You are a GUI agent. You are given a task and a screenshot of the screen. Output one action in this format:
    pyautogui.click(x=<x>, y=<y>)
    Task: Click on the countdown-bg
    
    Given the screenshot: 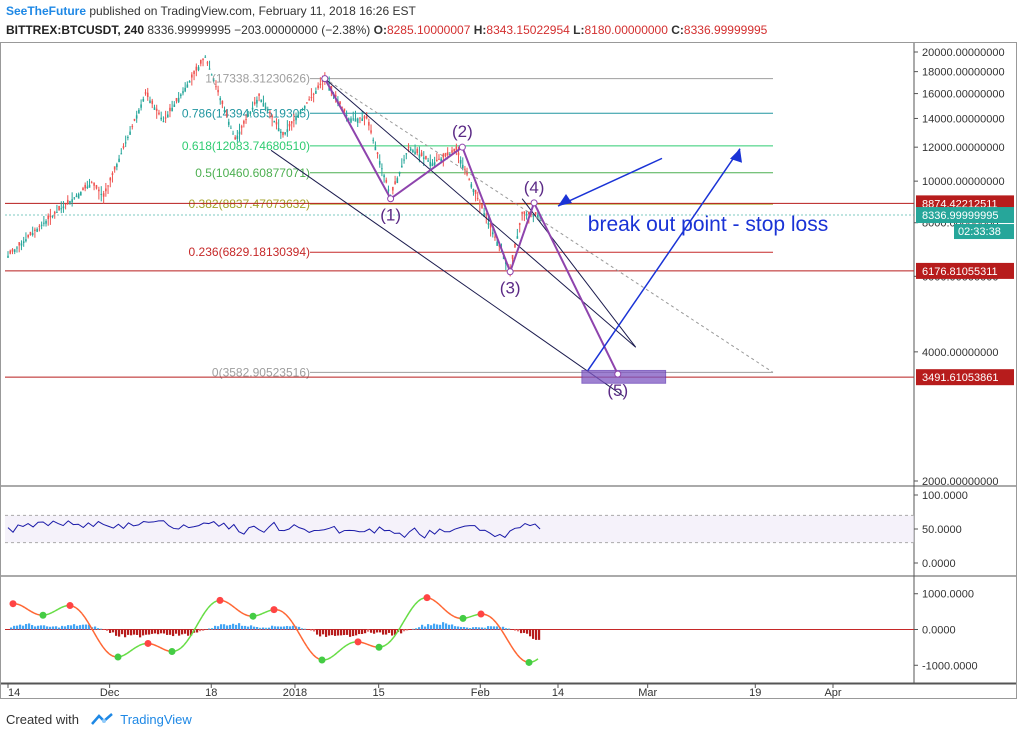 What is the action you would take?
    pyautogui.click(x=984, y=232)
    